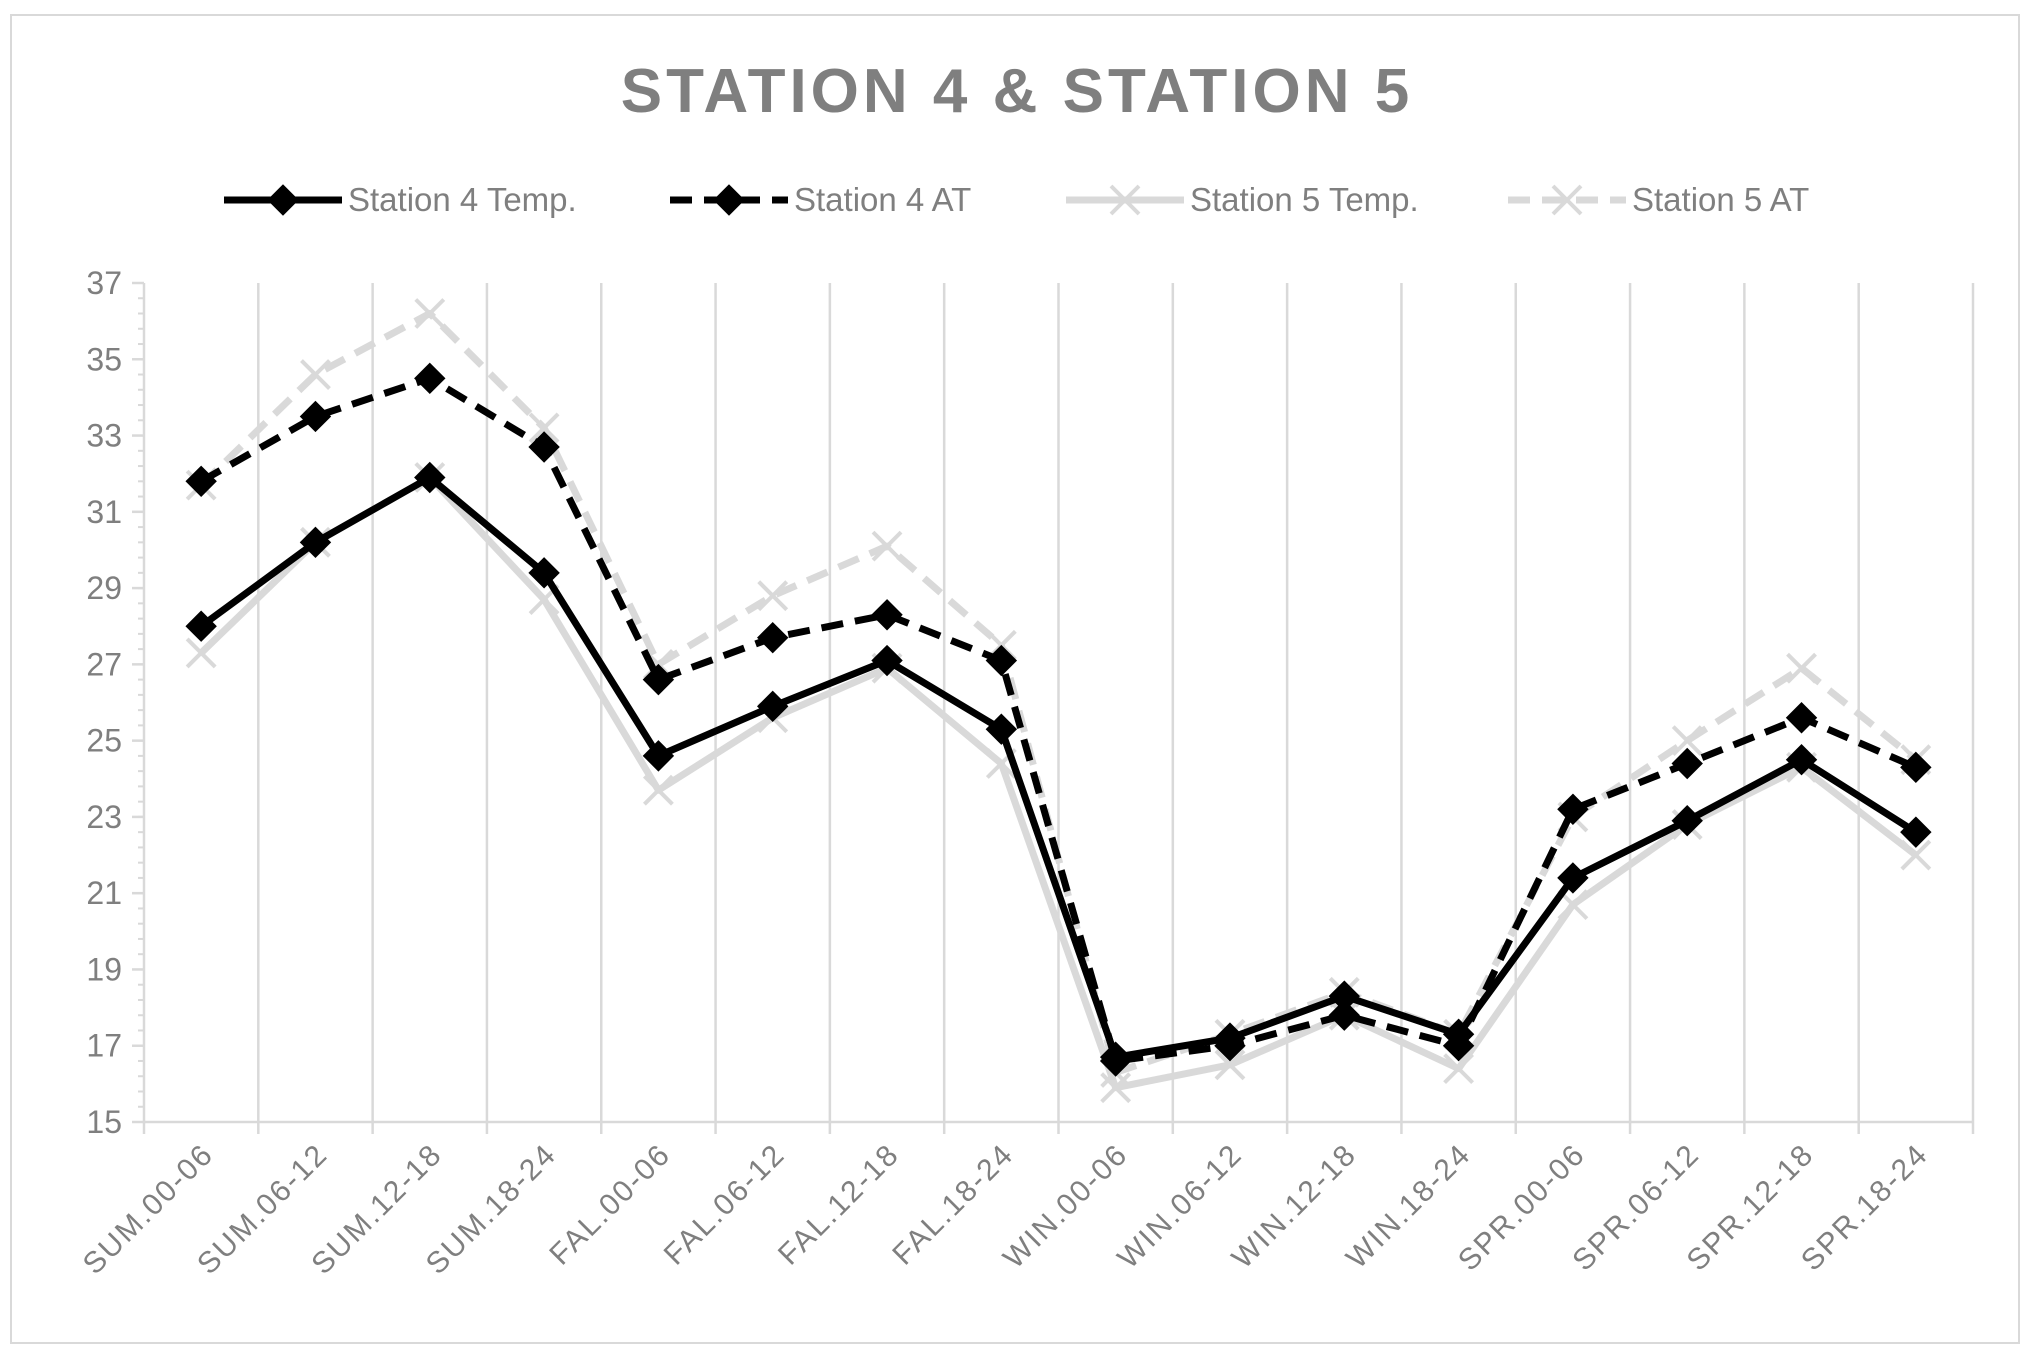 The width and height of the screenshot is (2037, 1359). I want to click on y-tick-label: 31, so click(104, 512).